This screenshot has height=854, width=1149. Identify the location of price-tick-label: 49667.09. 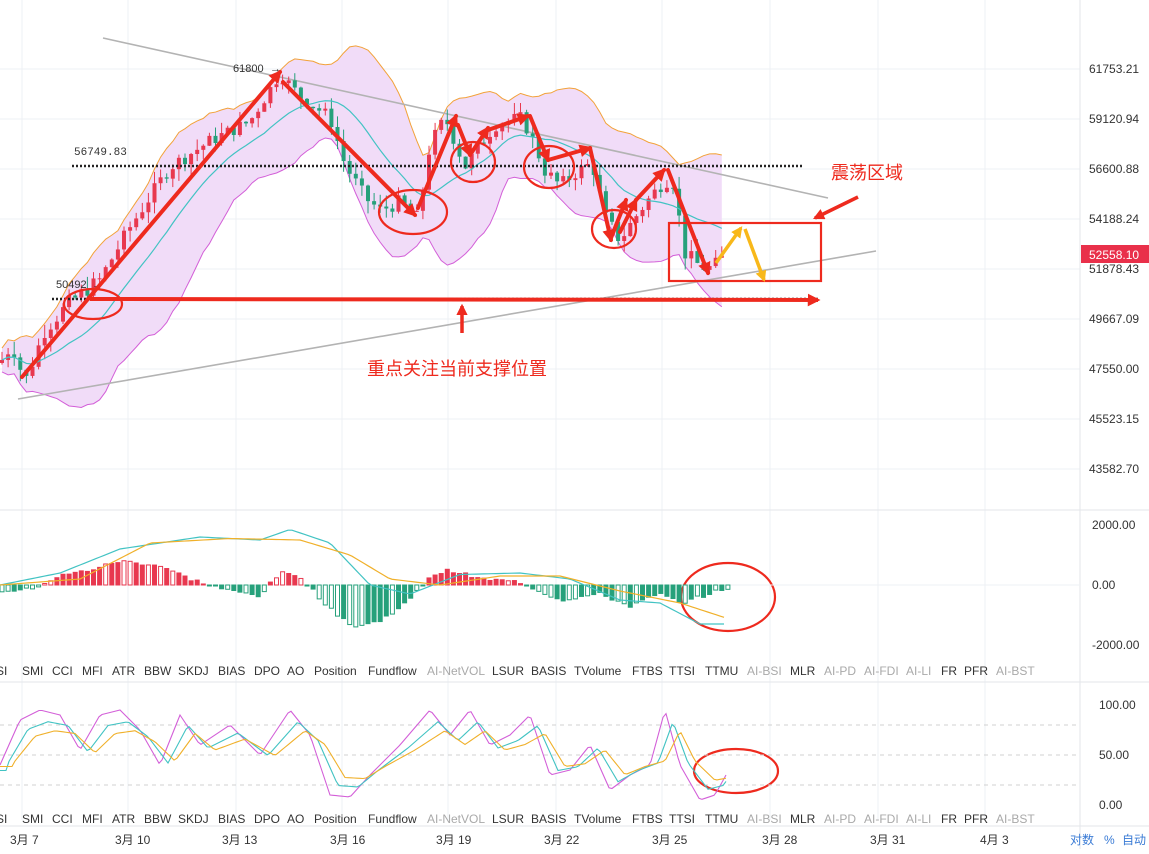
(1114, 319).